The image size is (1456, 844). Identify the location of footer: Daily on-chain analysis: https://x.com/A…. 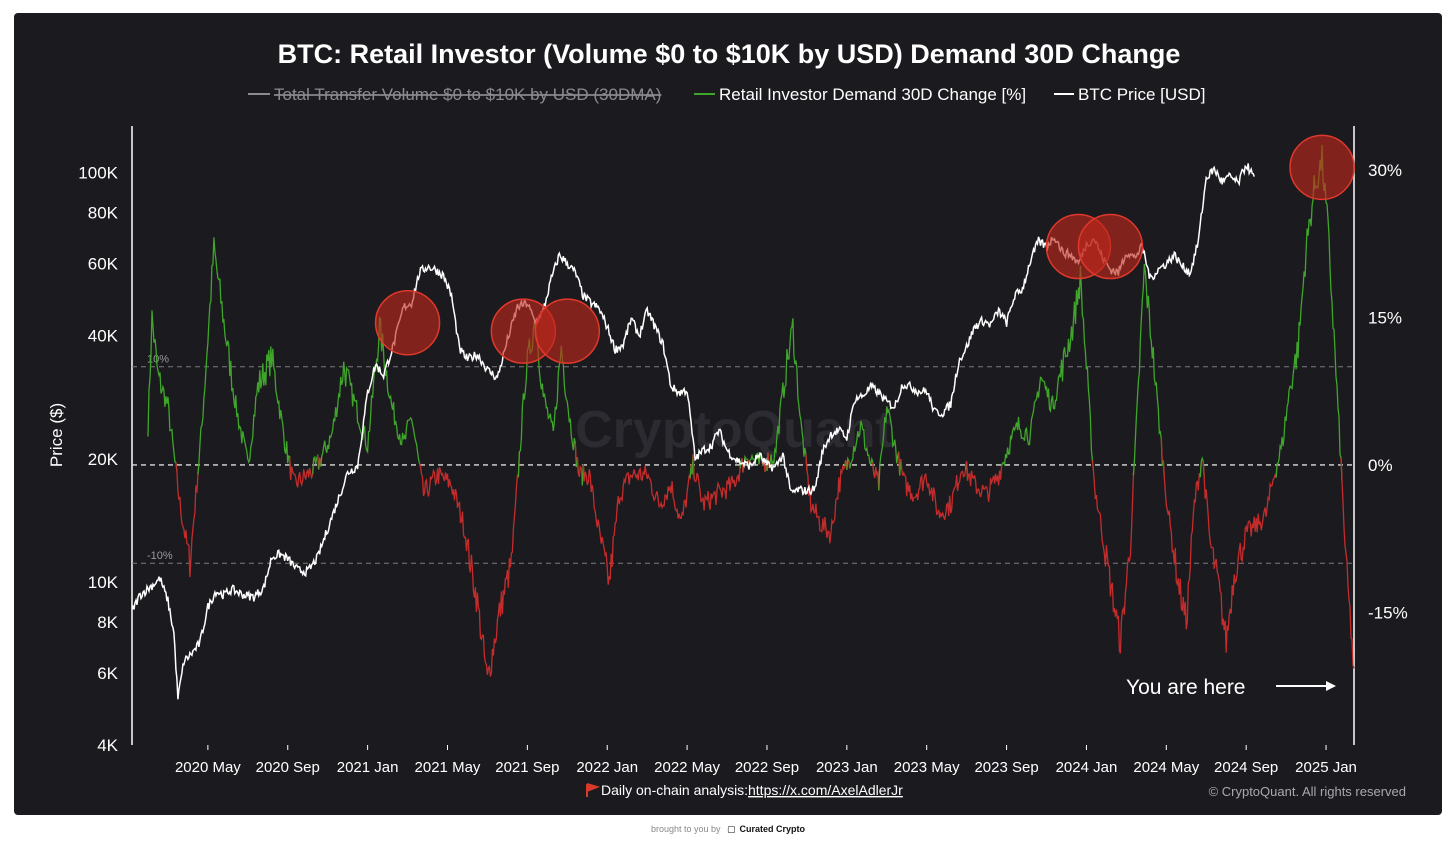
(996, 790).